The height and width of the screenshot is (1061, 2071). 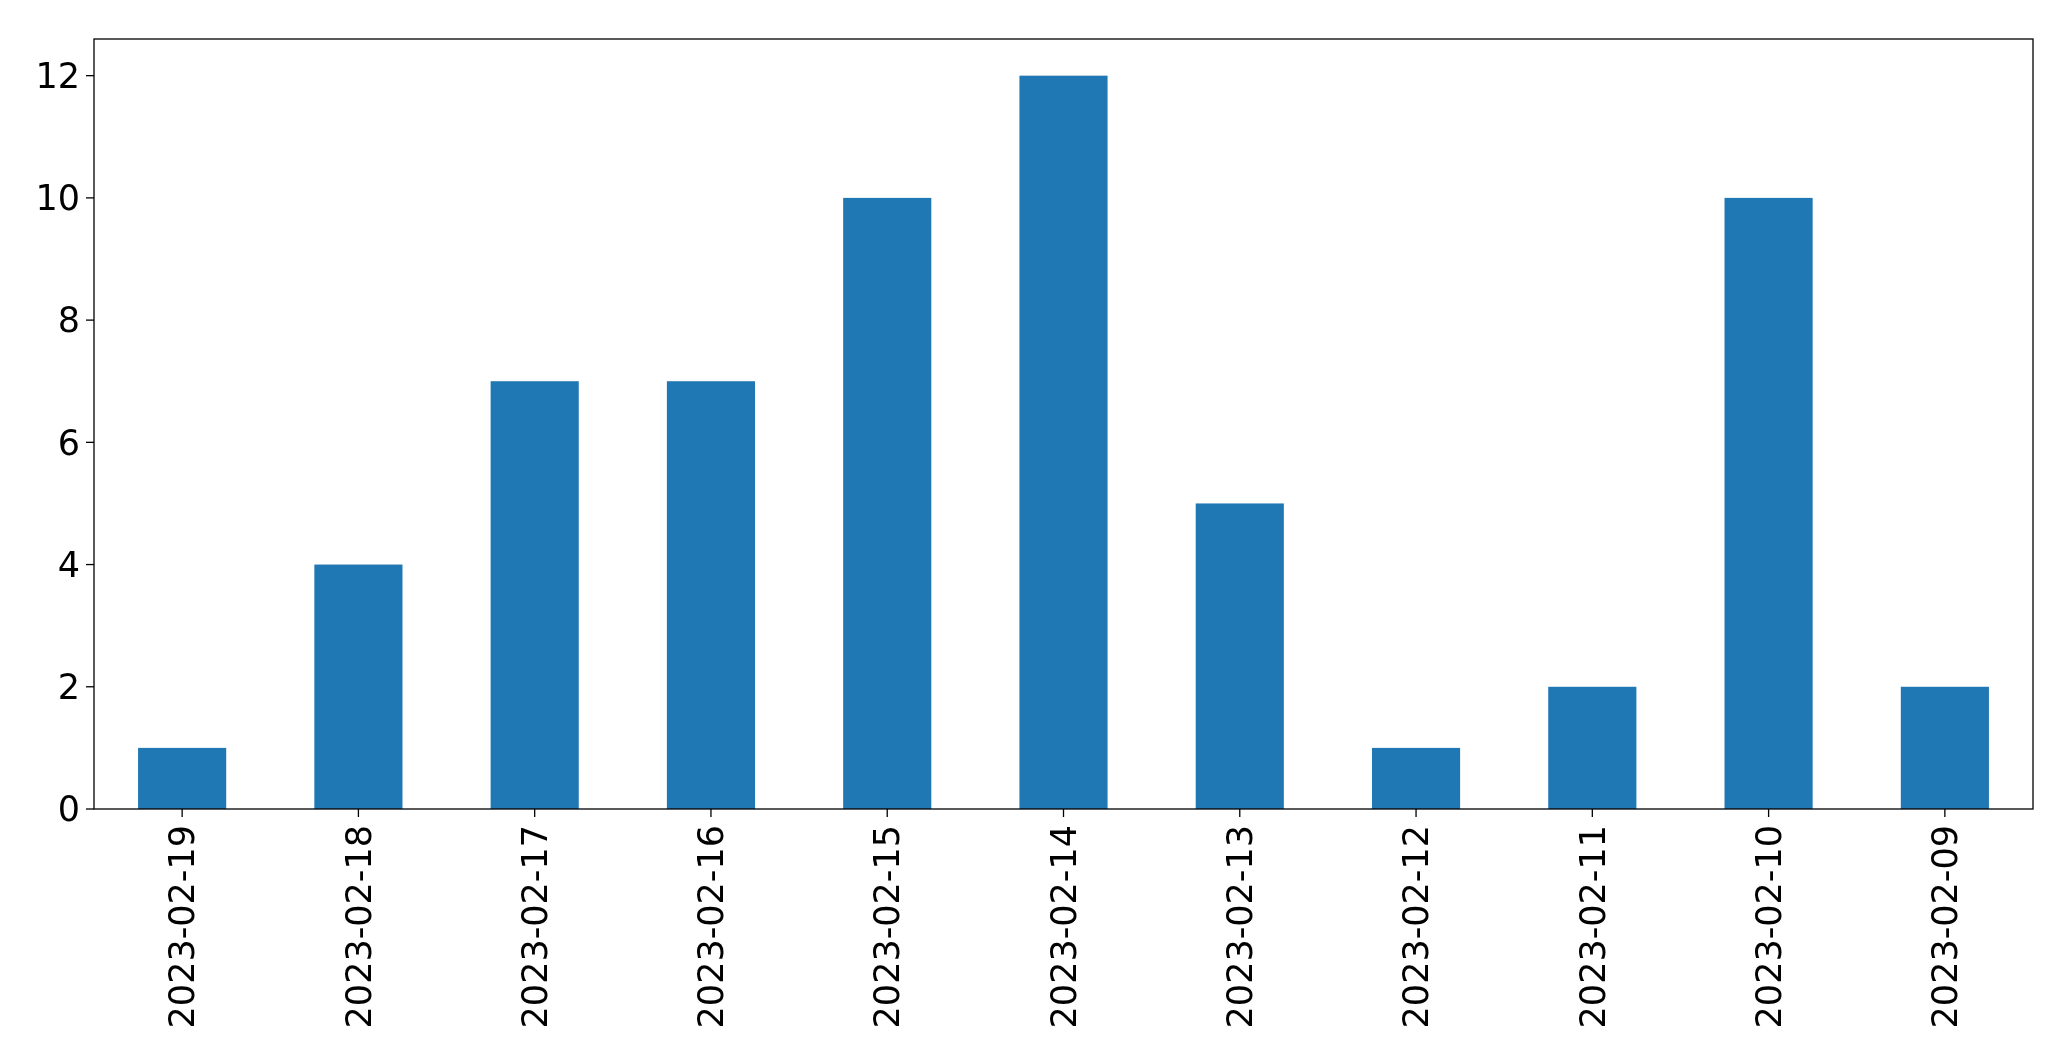 What do you see at coordinates (711, 927) in the screenshot?
I see `x-tick-label: 2023-02-16` at bounding box center [711, 927].